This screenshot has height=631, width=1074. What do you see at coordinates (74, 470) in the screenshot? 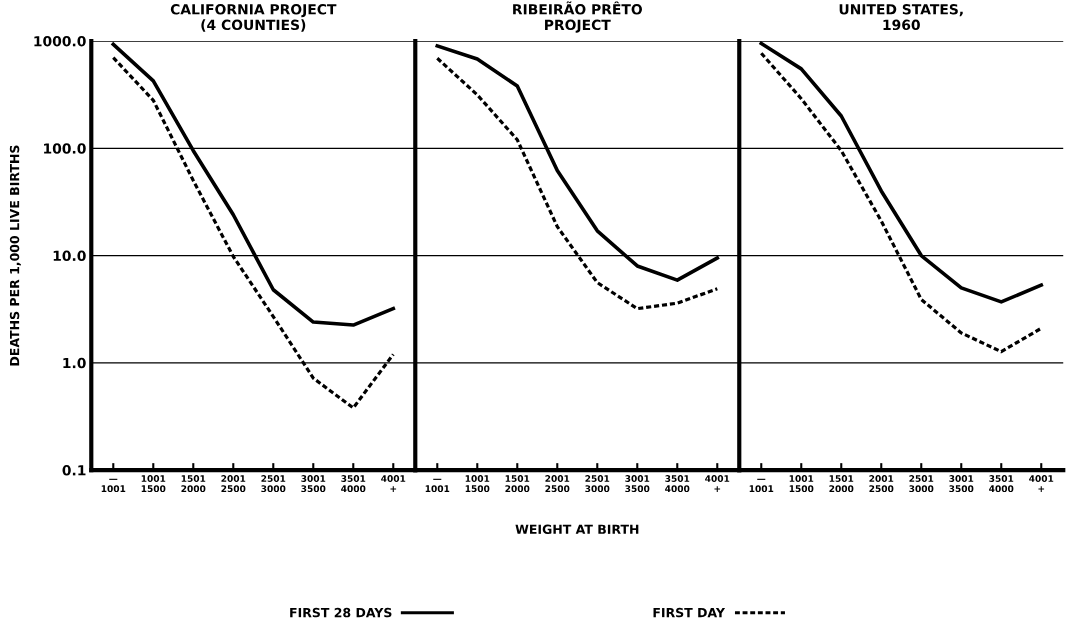
I see `y-tick-label: 0.1` at bounding box center [74, 470].